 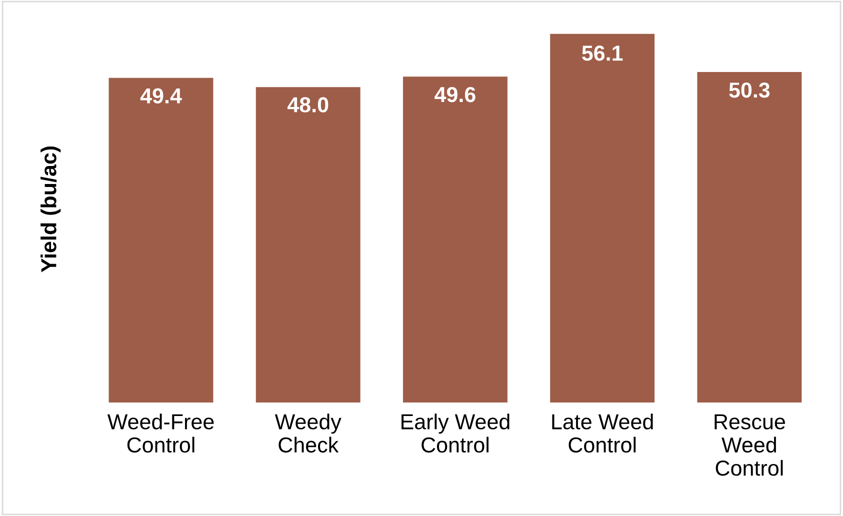 What do you see at coordinates (307, 104) in the screenshot?
I see `data-label: 48.0` at bounding box center [307, 104].